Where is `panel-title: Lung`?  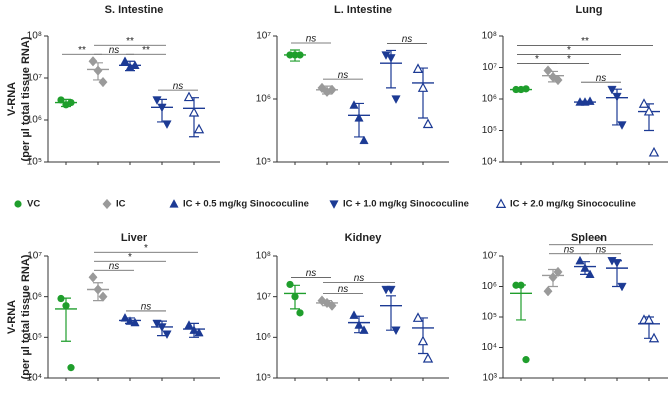
panel-title: Lung is located at coordinates (589, 10).